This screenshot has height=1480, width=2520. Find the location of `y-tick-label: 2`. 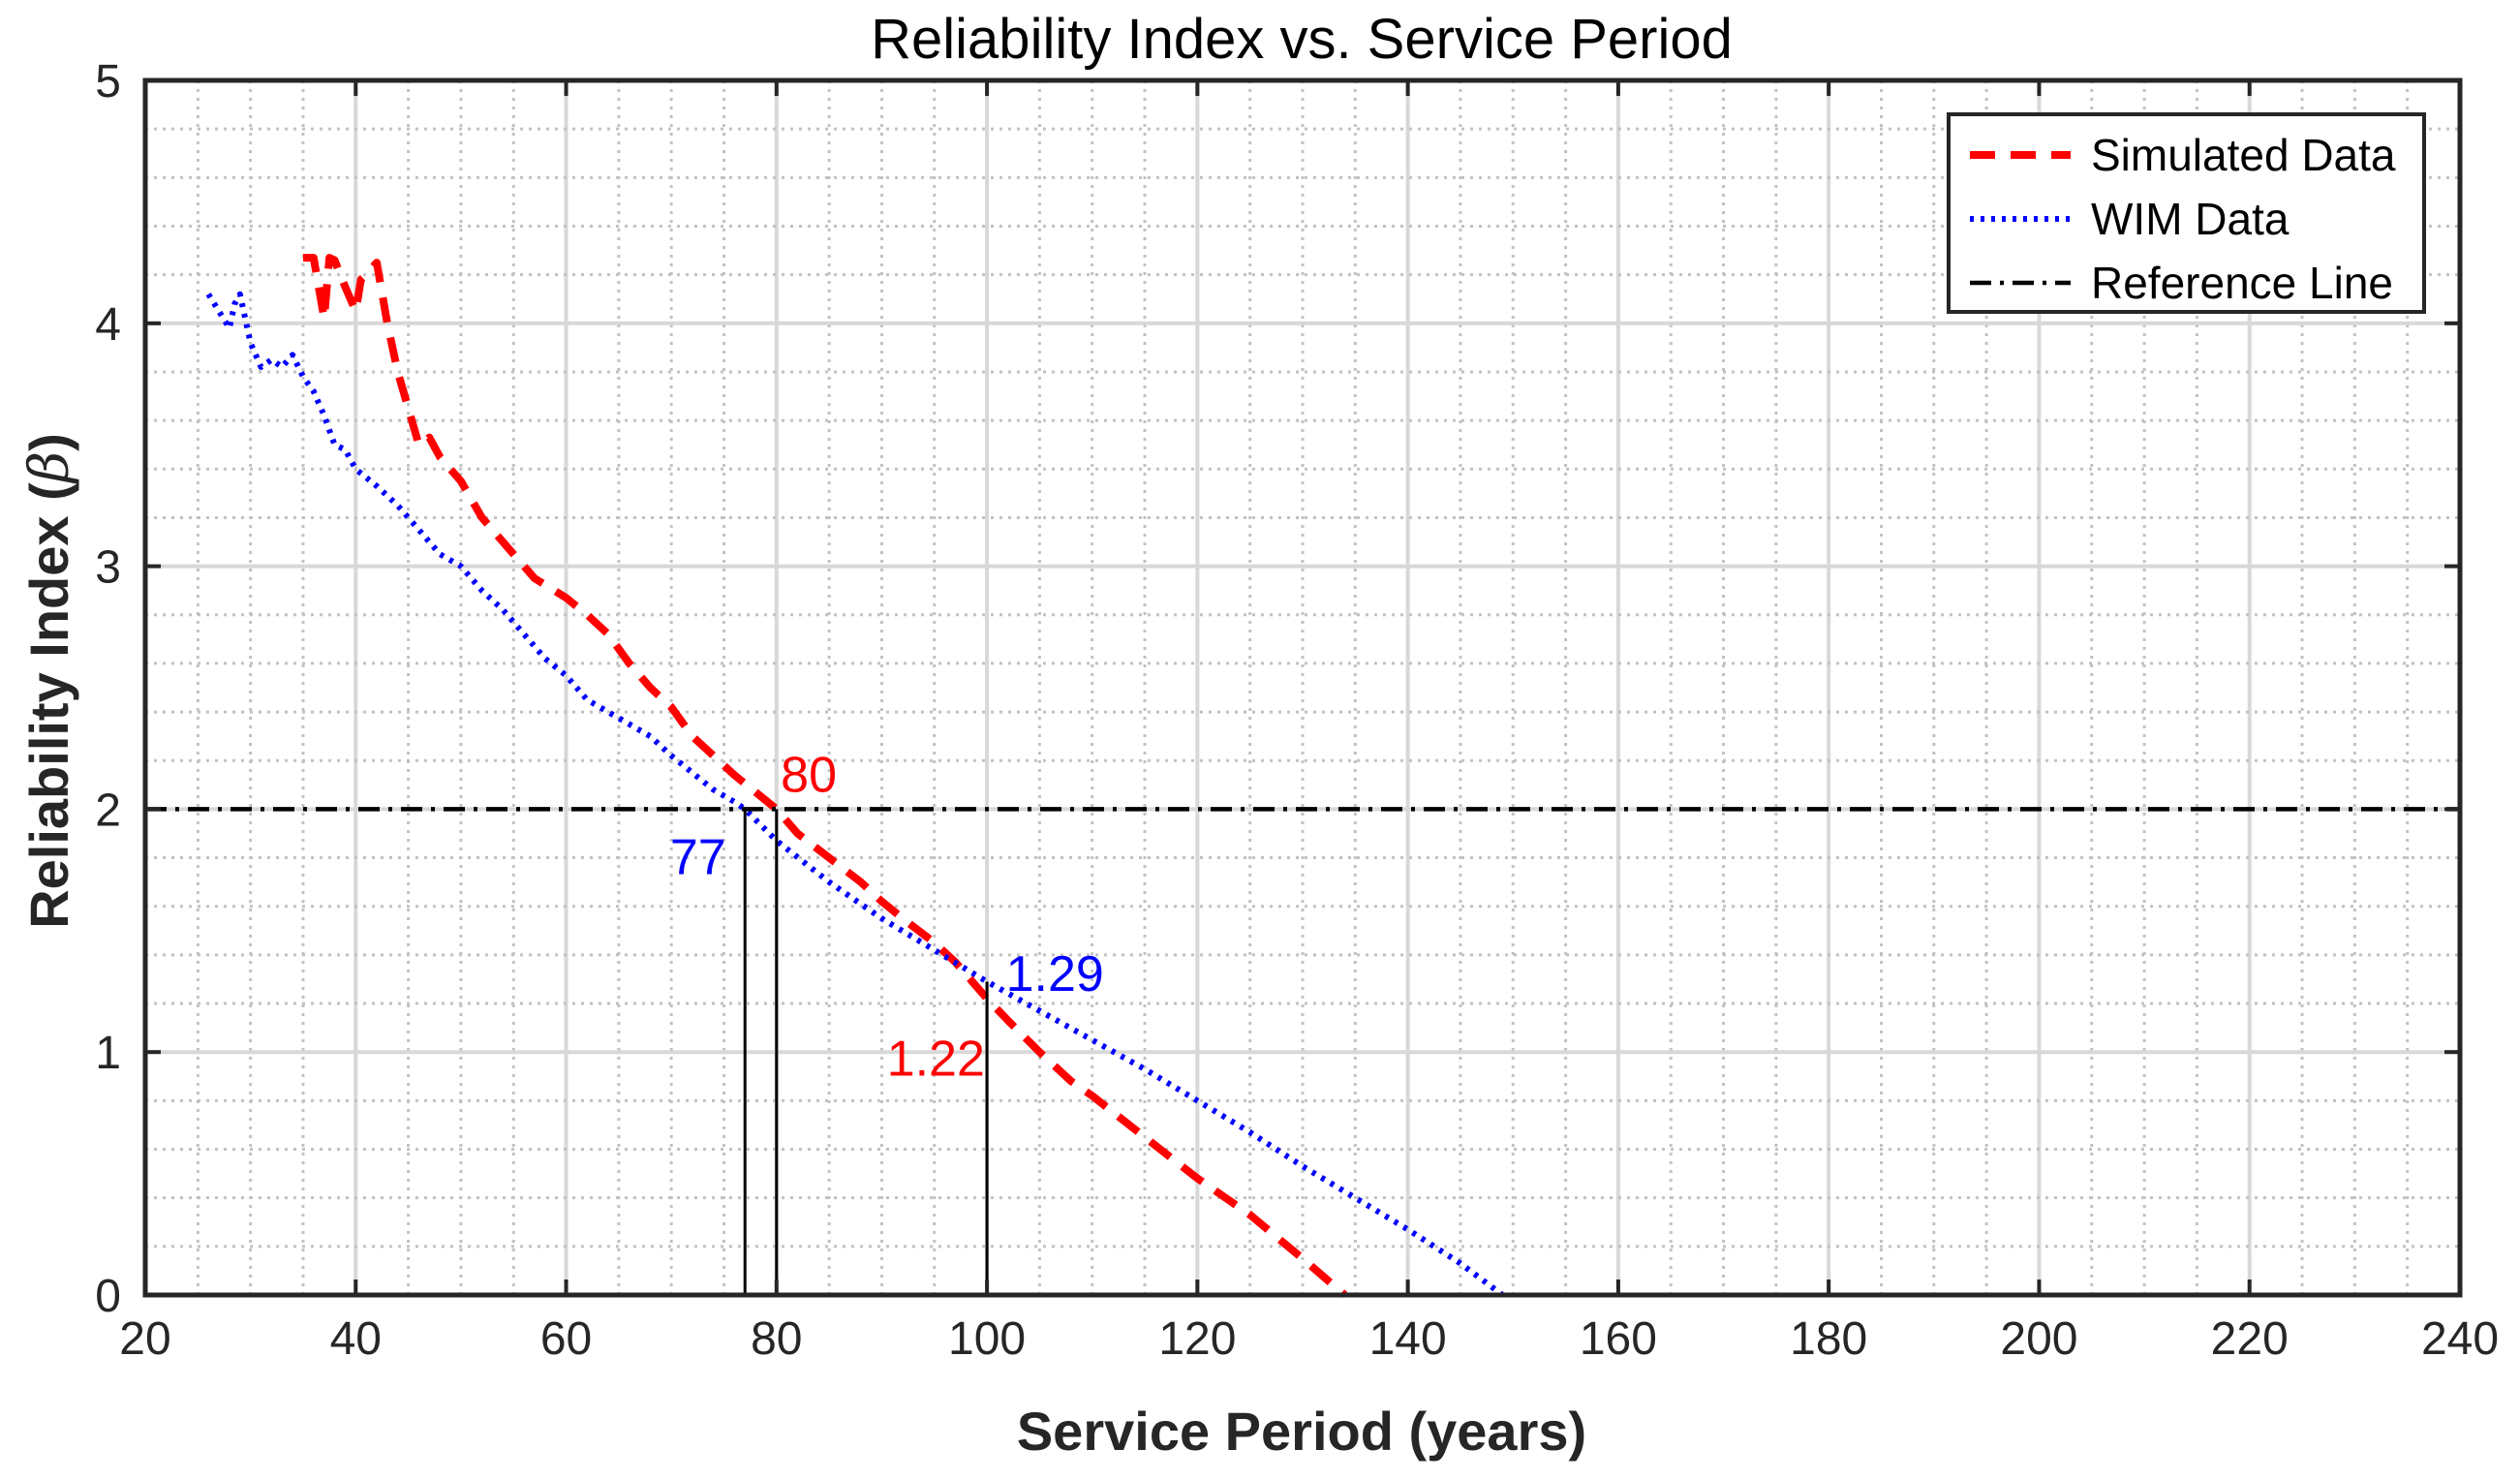

y-tick-label: 2 is located at coordinates (108, 810).